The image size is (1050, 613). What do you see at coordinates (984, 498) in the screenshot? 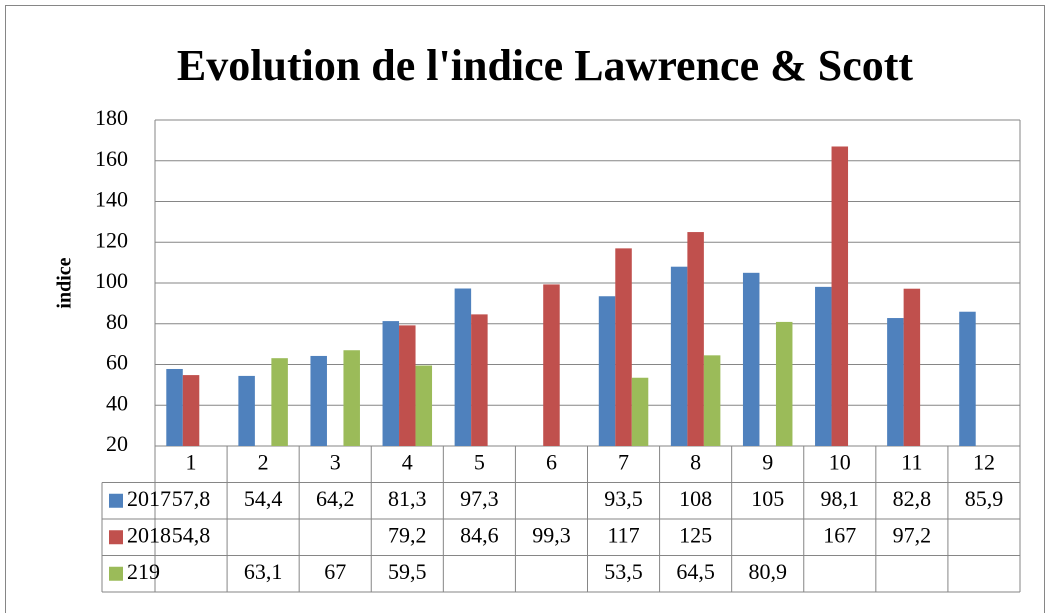
I see `data-label: 85,9` at bounding box center [984, 498].